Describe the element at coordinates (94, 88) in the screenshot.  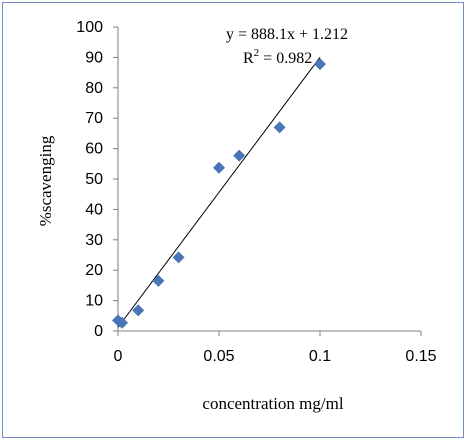
I see `y-tick-label: 80` at that location.